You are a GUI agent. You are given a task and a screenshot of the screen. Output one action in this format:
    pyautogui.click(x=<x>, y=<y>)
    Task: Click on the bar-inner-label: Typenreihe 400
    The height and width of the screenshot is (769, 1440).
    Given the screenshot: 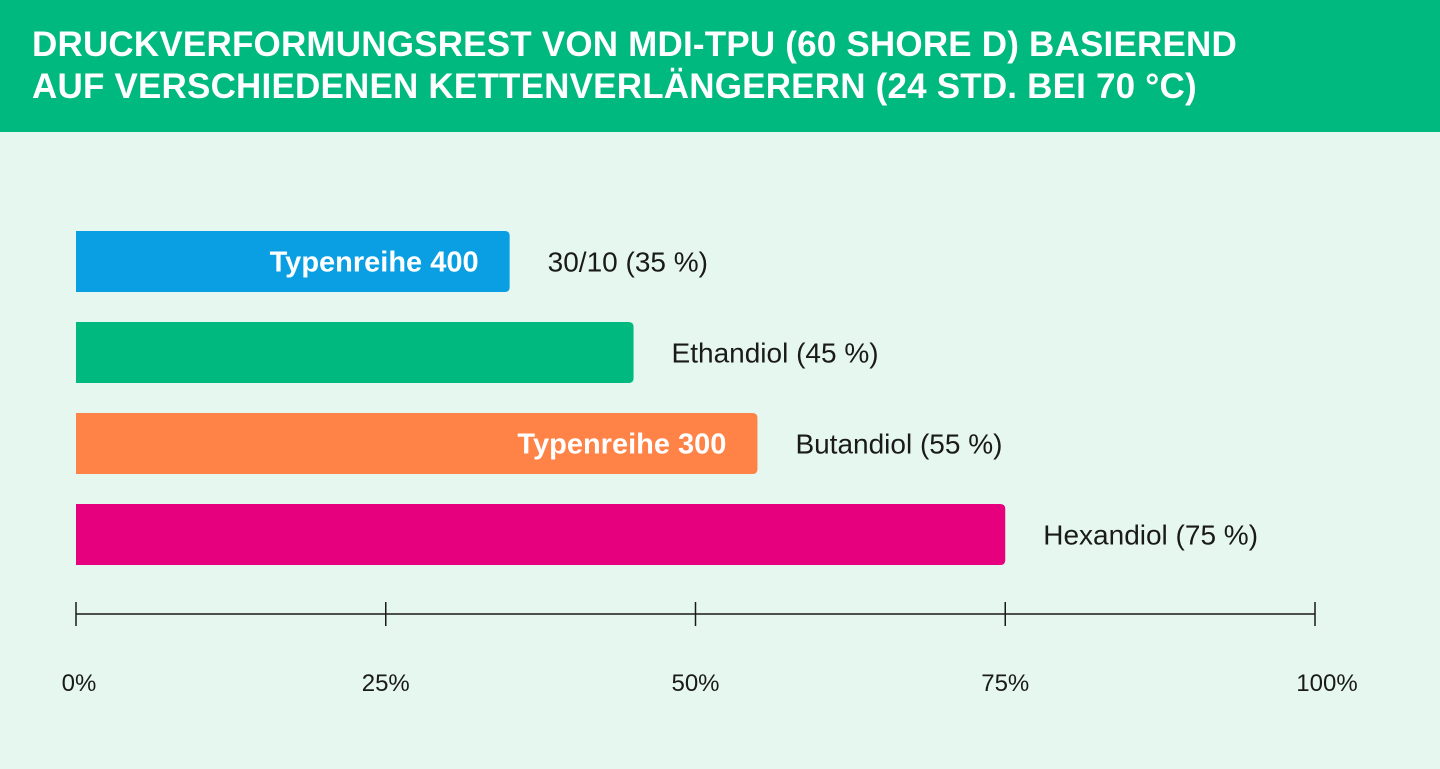 What is the action you would take?
    pyautogui.click(x=374, y=263)
    